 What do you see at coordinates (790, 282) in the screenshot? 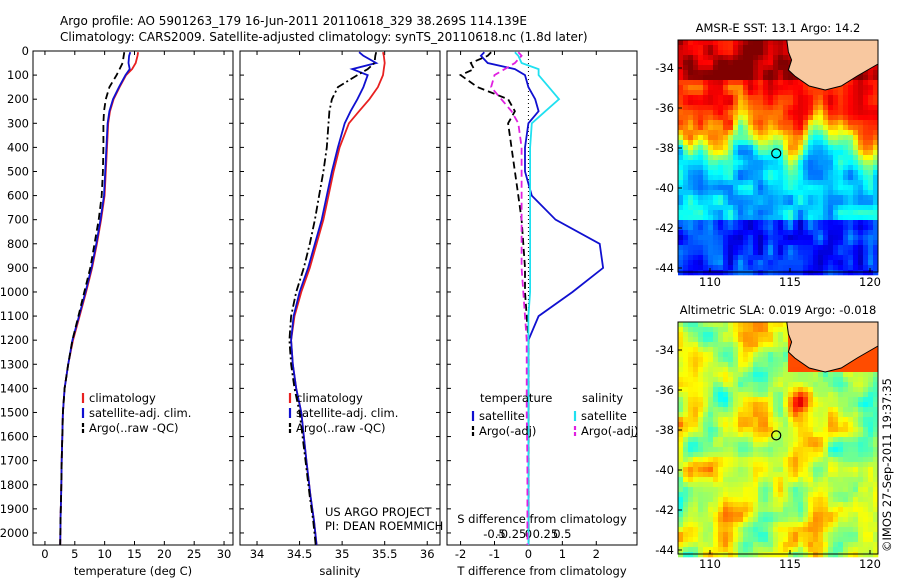
I see `lon-tick-label: 115` at bounding box center [790, 282].